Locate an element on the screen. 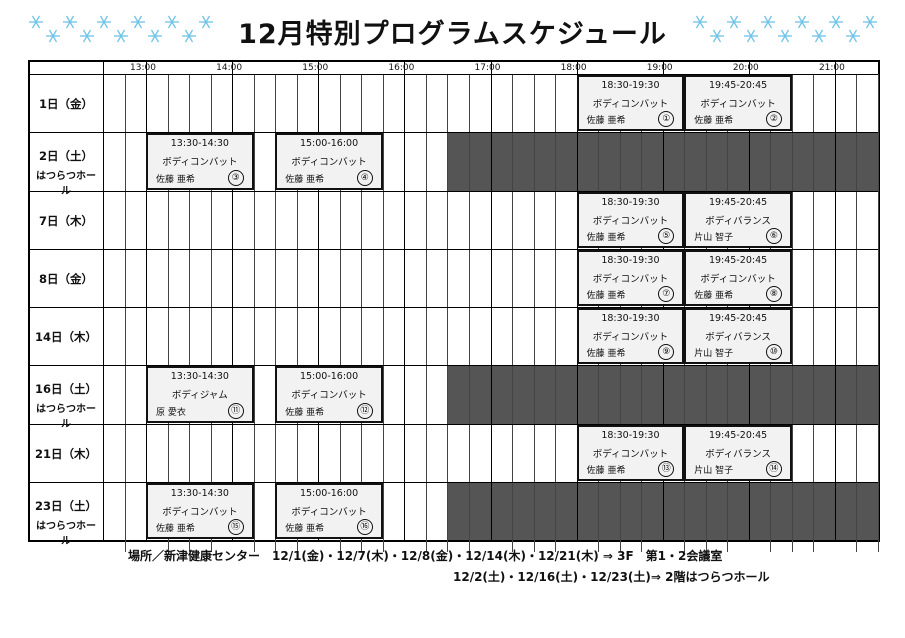 The image size is (905, 638). day-label: 21日（木） is located at coordinates (66, 454).